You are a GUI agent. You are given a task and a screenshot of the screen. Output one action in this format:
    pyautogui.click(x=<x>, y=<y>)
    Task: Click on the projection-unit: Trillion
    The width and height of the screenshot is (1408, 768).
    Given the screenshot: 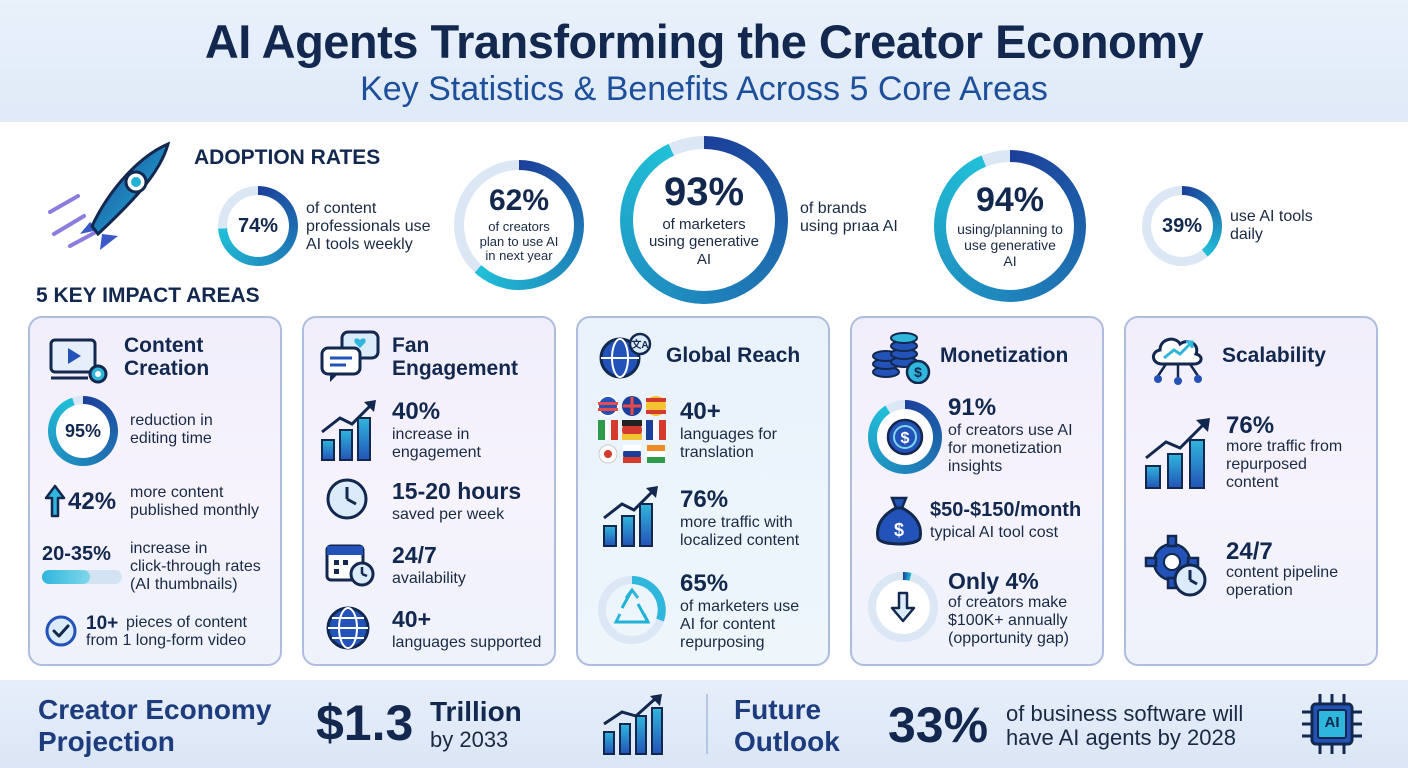 What is the action you would take?
    pyautogui.click(x=476, y=711)
    